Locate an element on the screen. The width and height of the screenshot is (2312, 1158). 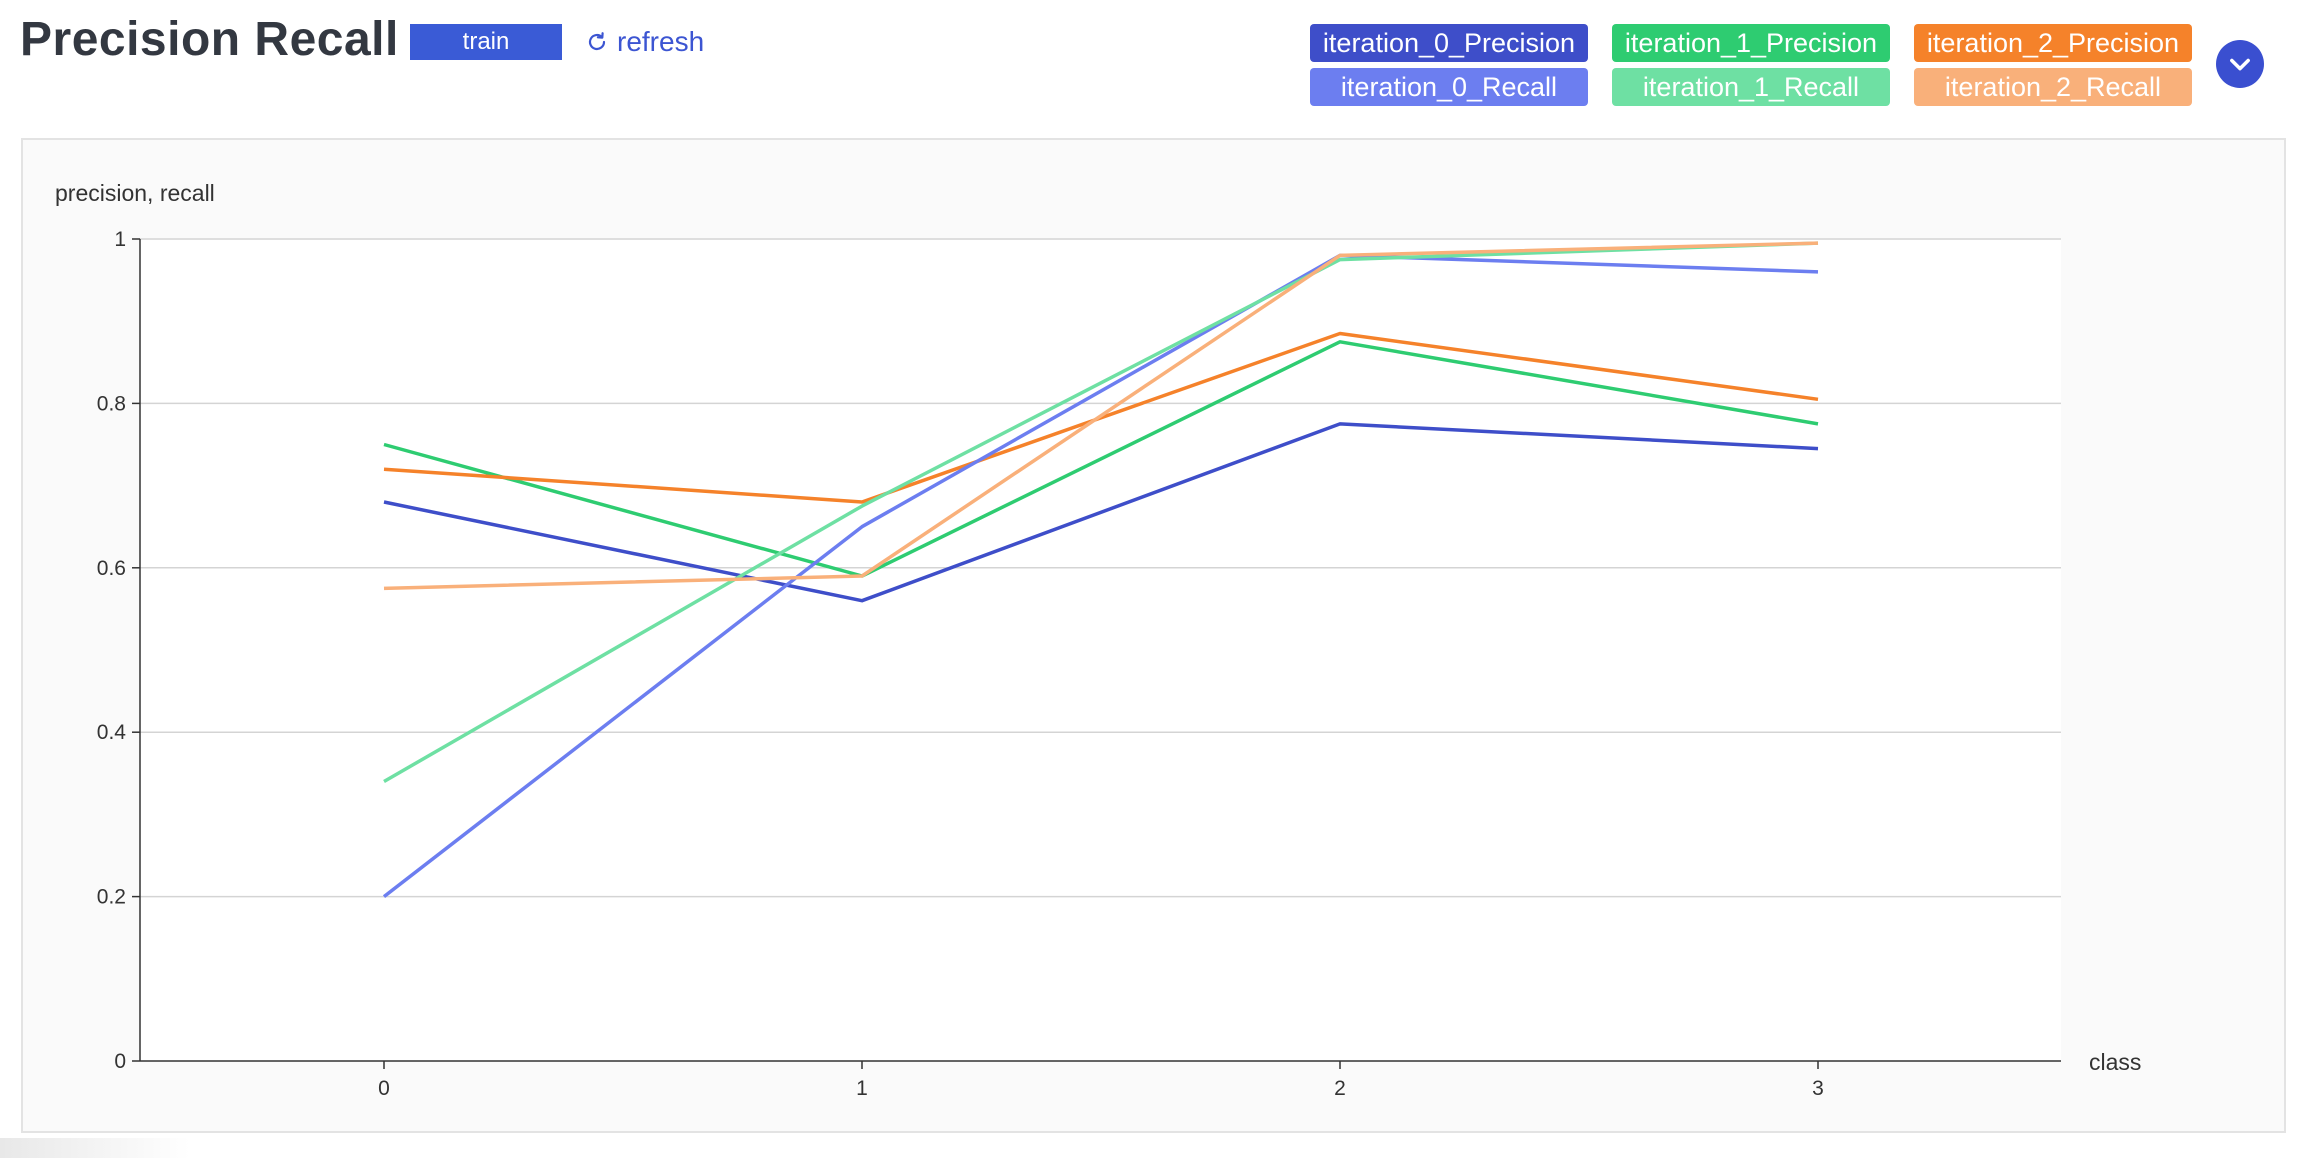
legend-iteration-2-precision: iteration_2_Precision is located at coordinates (2053, 43).